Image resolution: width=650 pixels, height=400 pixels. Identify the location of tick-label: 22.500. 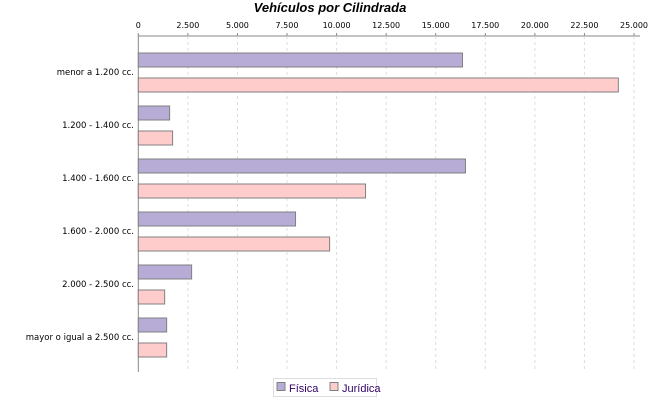
(584, 25).